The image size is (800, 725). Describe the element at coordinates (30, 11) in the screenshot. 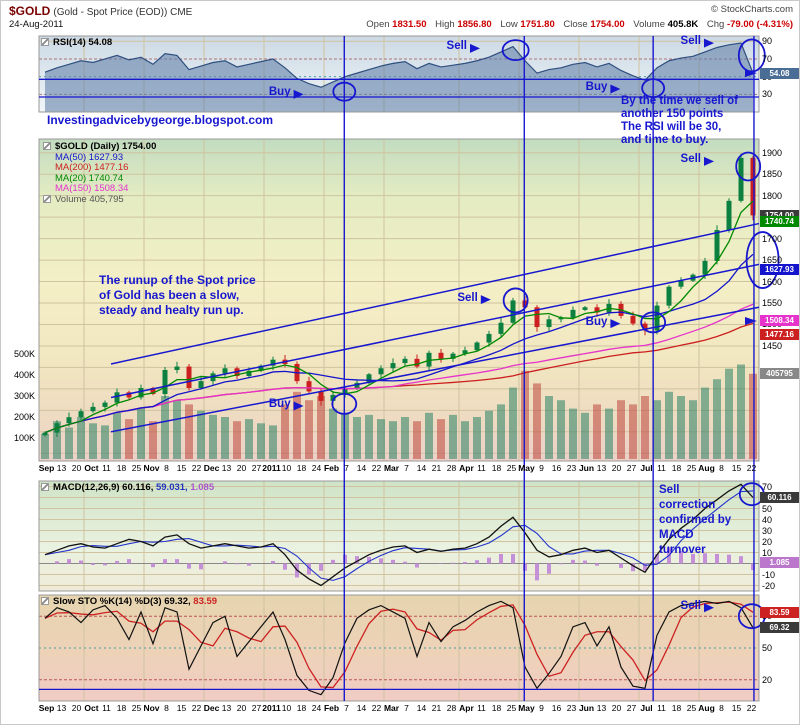

I see `symbol: $GOLD` at that location.